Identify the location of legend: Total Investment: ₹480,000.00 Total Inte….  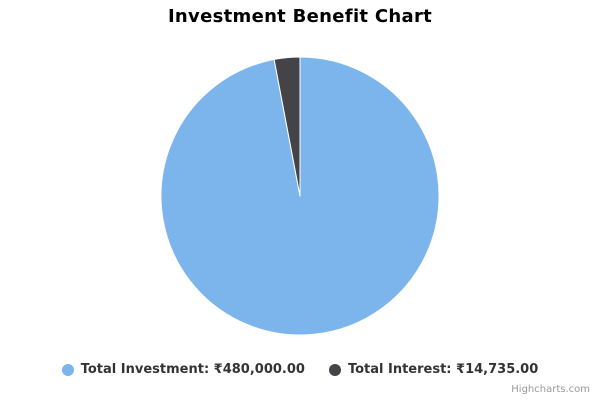
(300, 369).